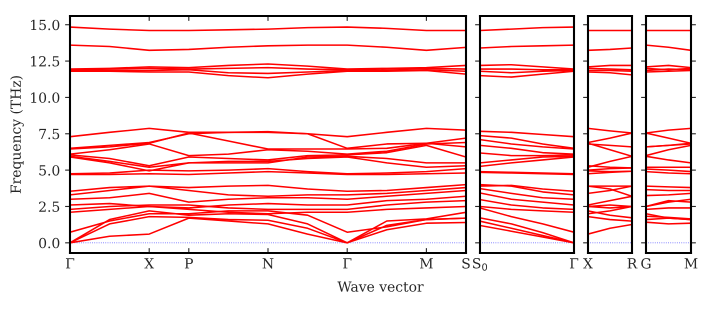 This screenshot has width=713, height=310. I want to click on y-axis-title: Frequency (THz), so click(17, 135).